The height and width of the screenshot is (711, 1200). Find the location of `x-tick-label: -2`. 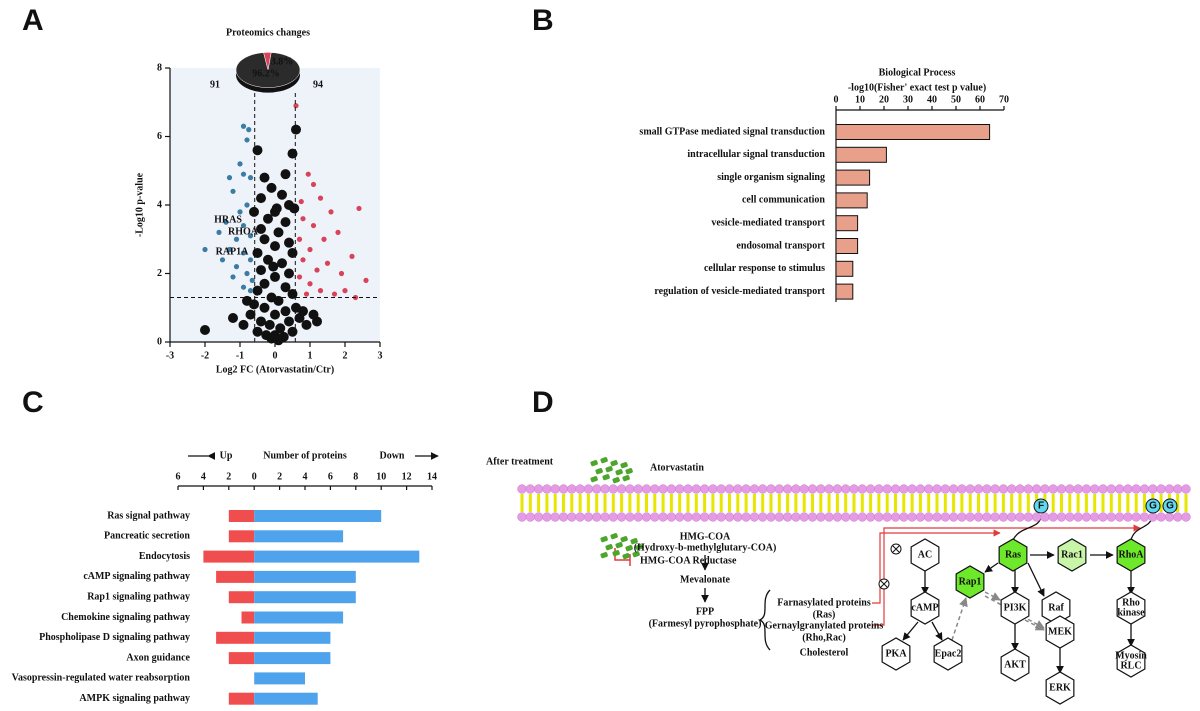

x-tick-label: -2 is located at coordinates (205, 355).